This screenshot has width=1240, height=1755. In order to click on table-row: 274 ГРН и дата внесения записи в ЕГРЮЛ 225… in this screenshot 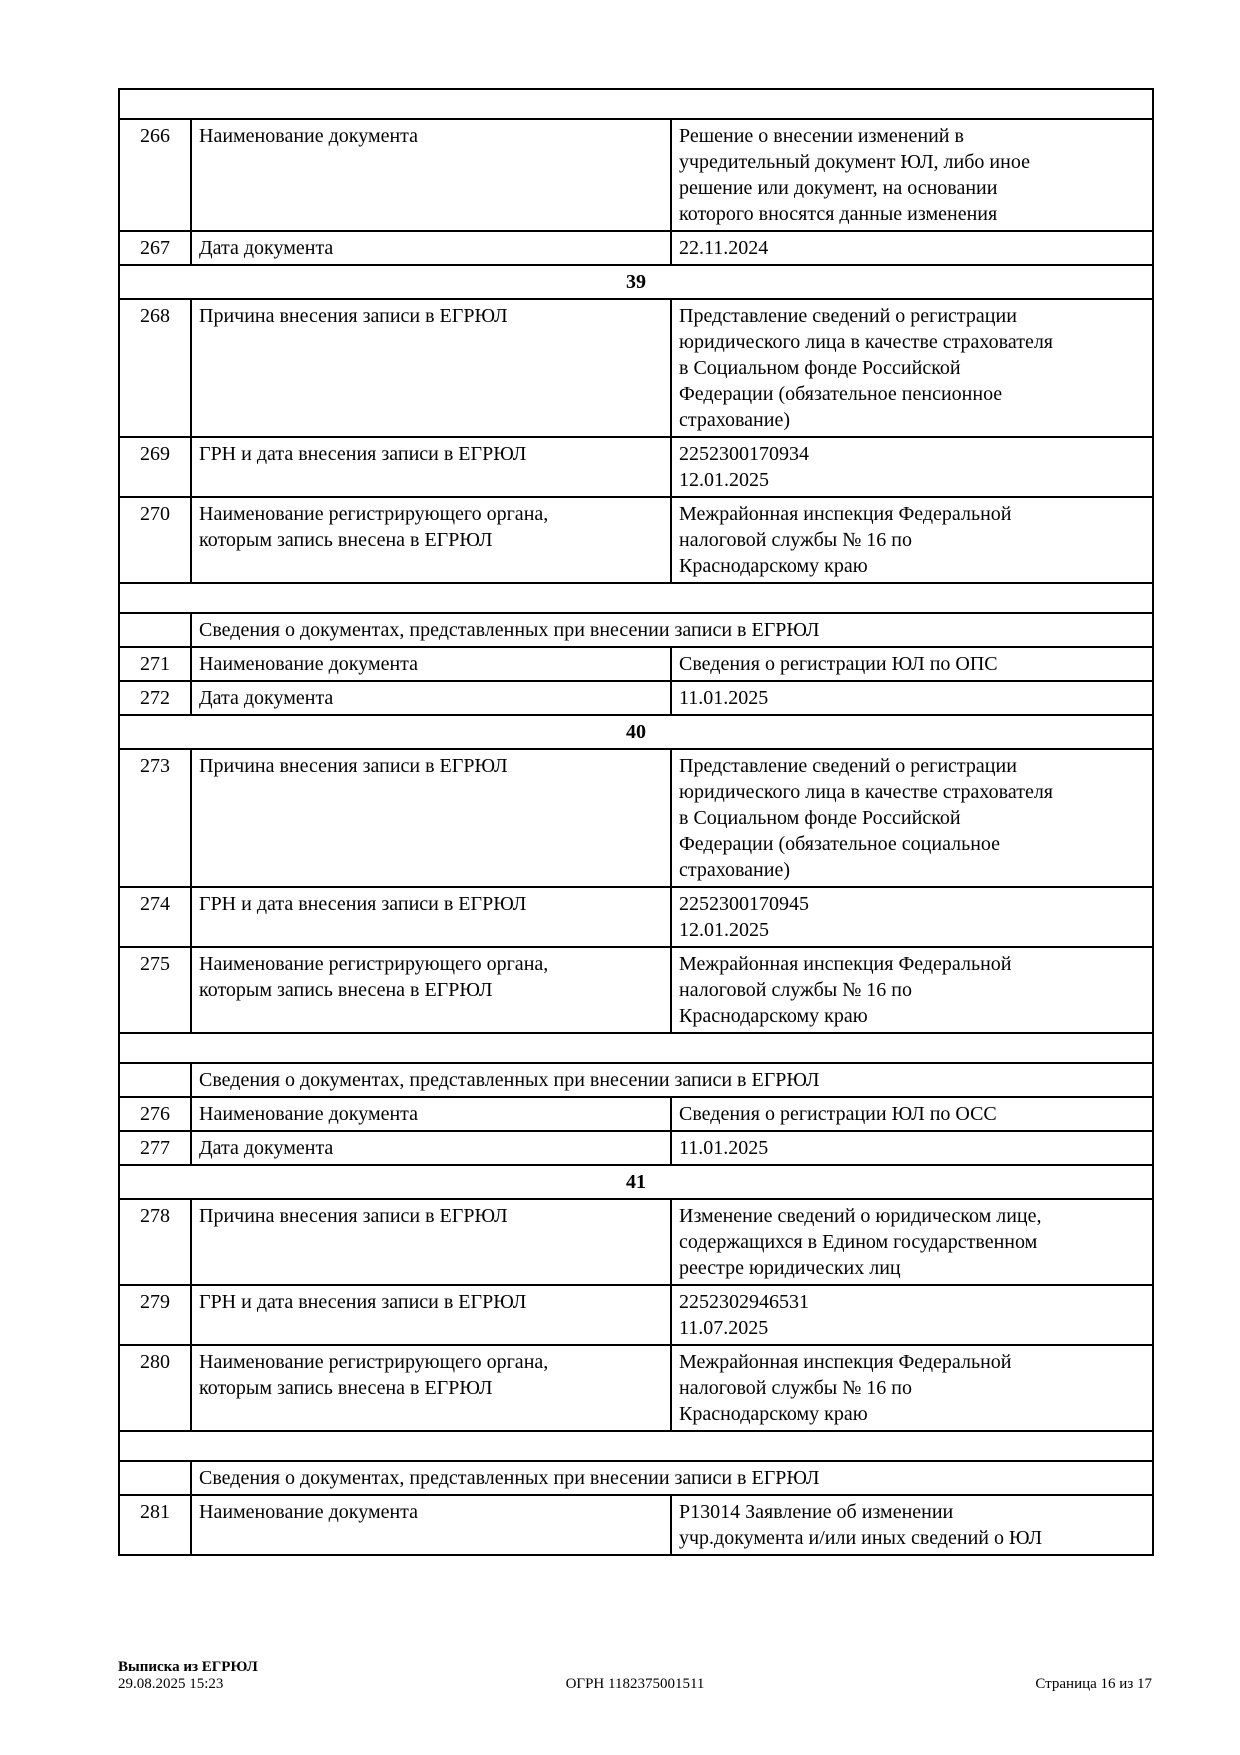, I will do `click(636, 917)`.